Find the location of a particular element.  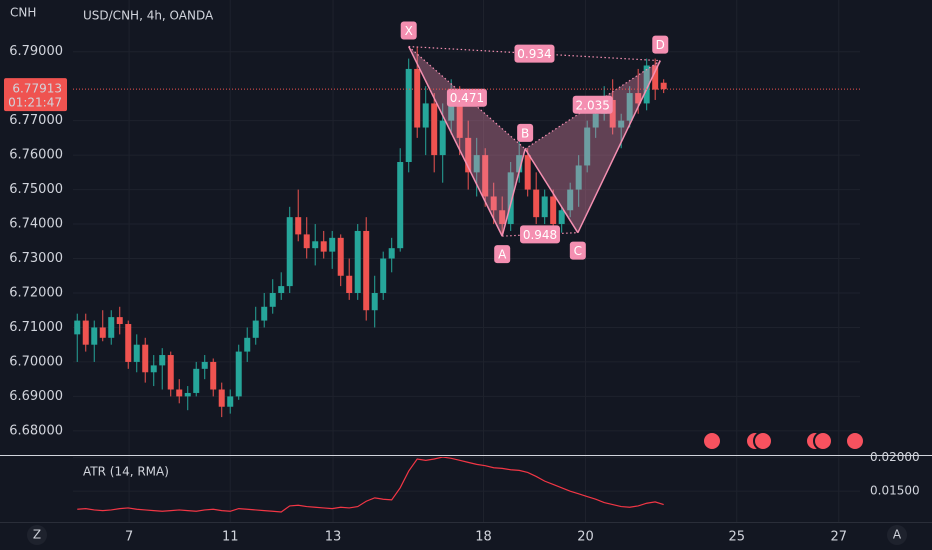

ratio-label: 2.035 is located at coordinates (593, 105).